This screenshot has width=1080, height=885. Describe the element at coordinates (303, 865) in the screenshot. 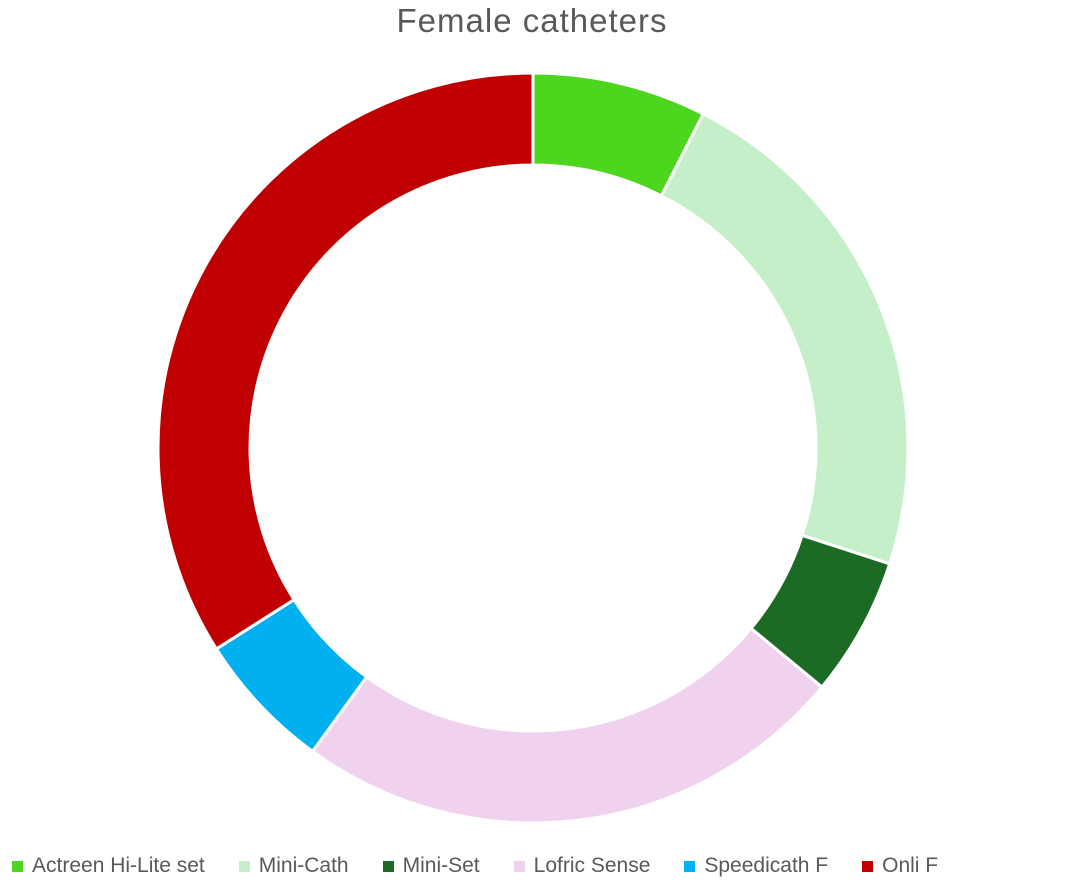

I see `legend-label: Mini-Cath` at that location.